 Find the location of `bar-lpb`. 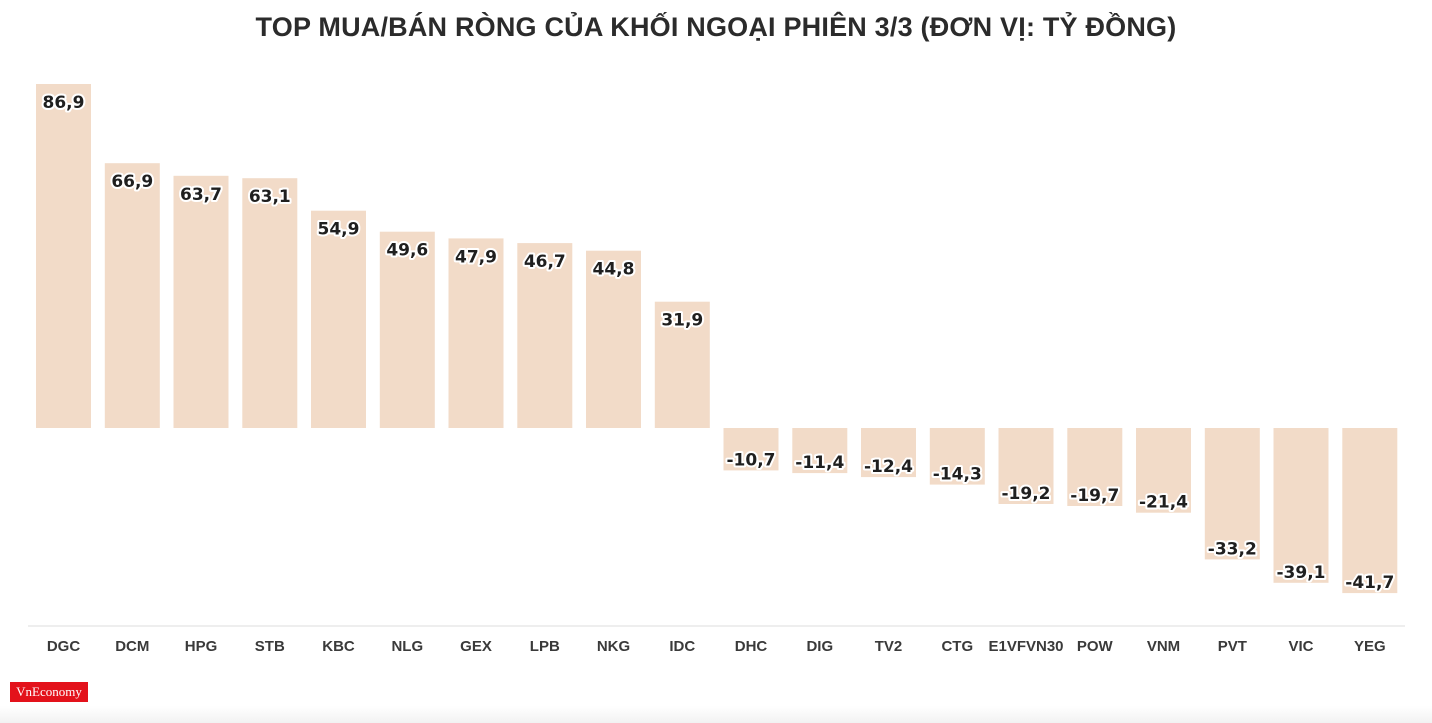

bar-lpb is located at coordinates (545, 335).